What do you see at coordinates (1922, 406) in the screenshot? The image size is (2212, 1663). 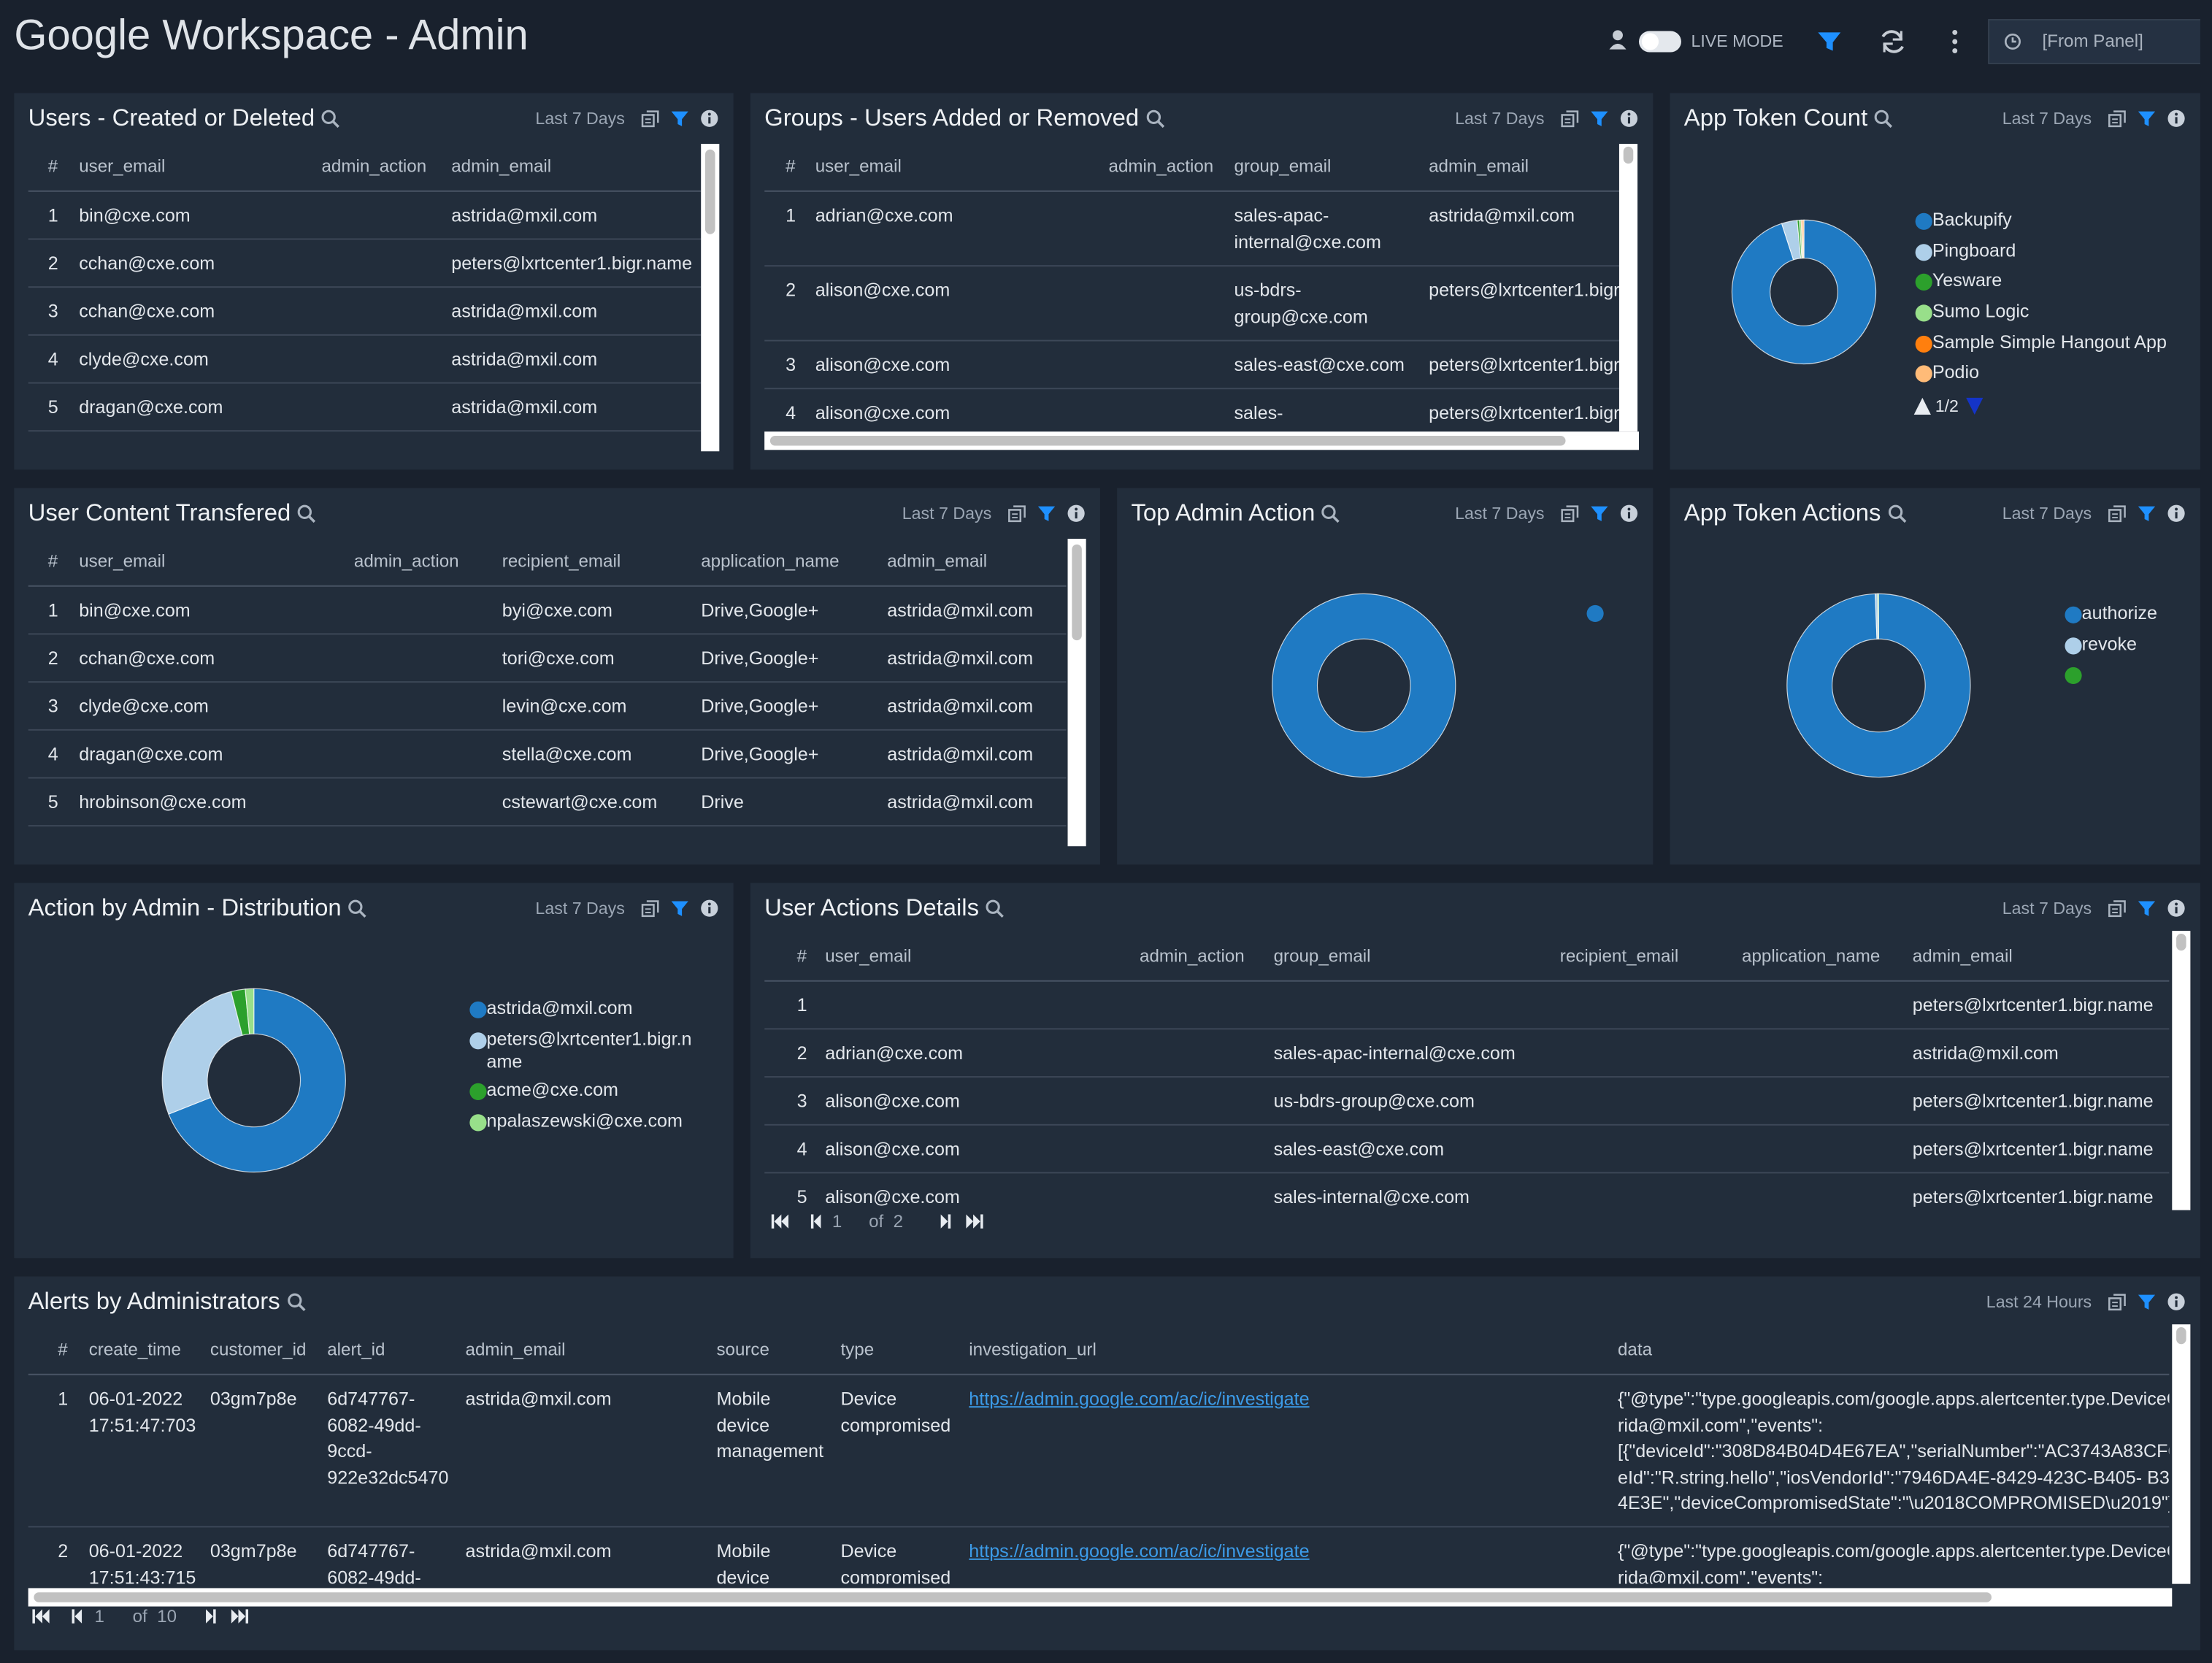 I see `pager-up` at bounding box center [1922, 406].